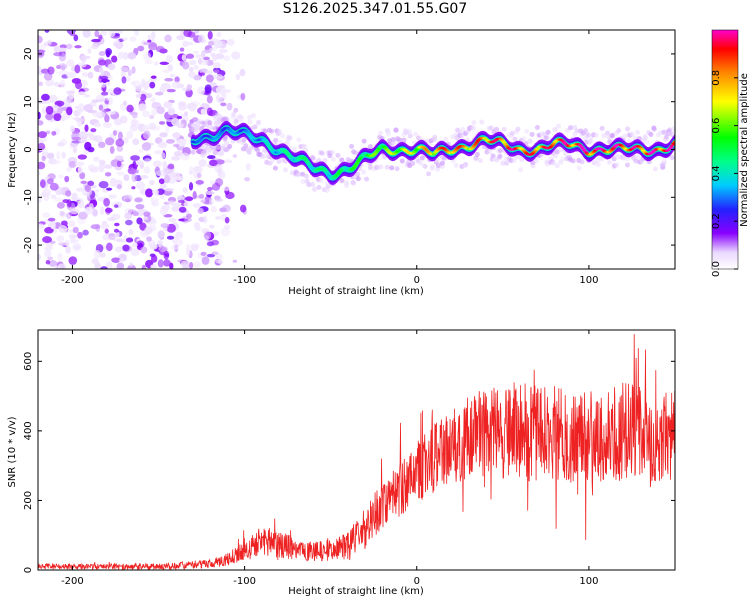 The height and width of the screenshot is (600, 750). Describe the element at coordinates (716, 126) in the screenshot. I see `colorbar-tick-label: 0.6` at that location.